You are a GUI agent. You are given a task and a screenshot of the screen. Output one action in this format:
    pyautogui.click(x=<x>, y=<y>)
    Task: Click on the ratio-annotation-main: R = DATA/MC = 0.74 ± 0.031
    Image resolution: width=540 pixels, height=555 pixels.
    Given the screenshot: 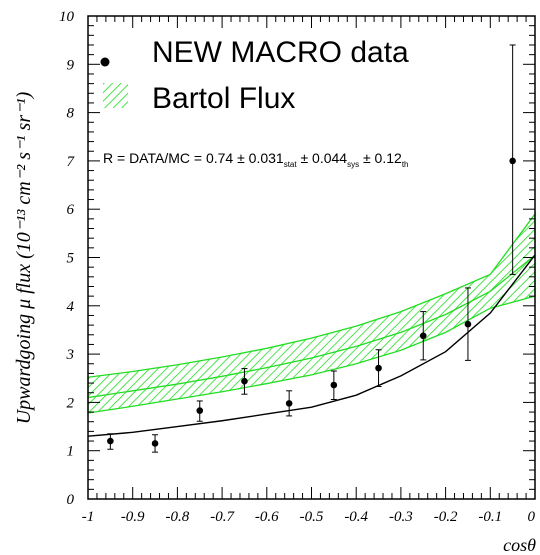 What is the action you would take?
    pyautogui.click(x=193, y=158)
    